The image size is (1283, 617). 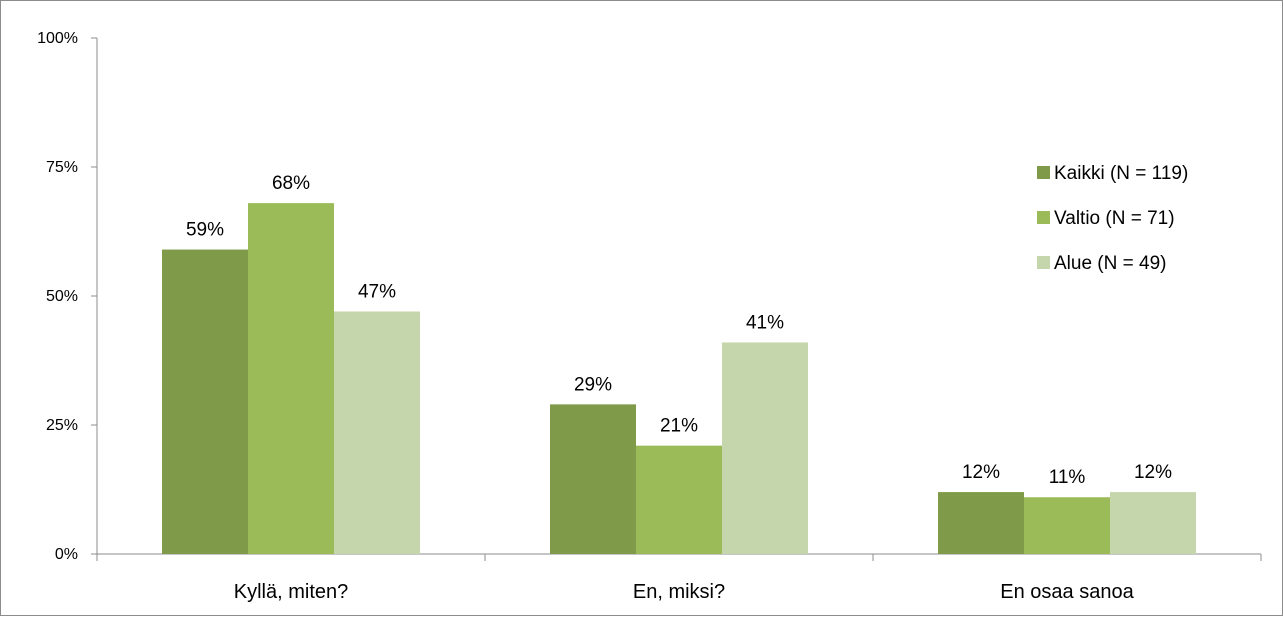 What do you see at coordinates (593, 384) in the screenshot?
I see `data-label: 29%` at bounding box center [593, 384].